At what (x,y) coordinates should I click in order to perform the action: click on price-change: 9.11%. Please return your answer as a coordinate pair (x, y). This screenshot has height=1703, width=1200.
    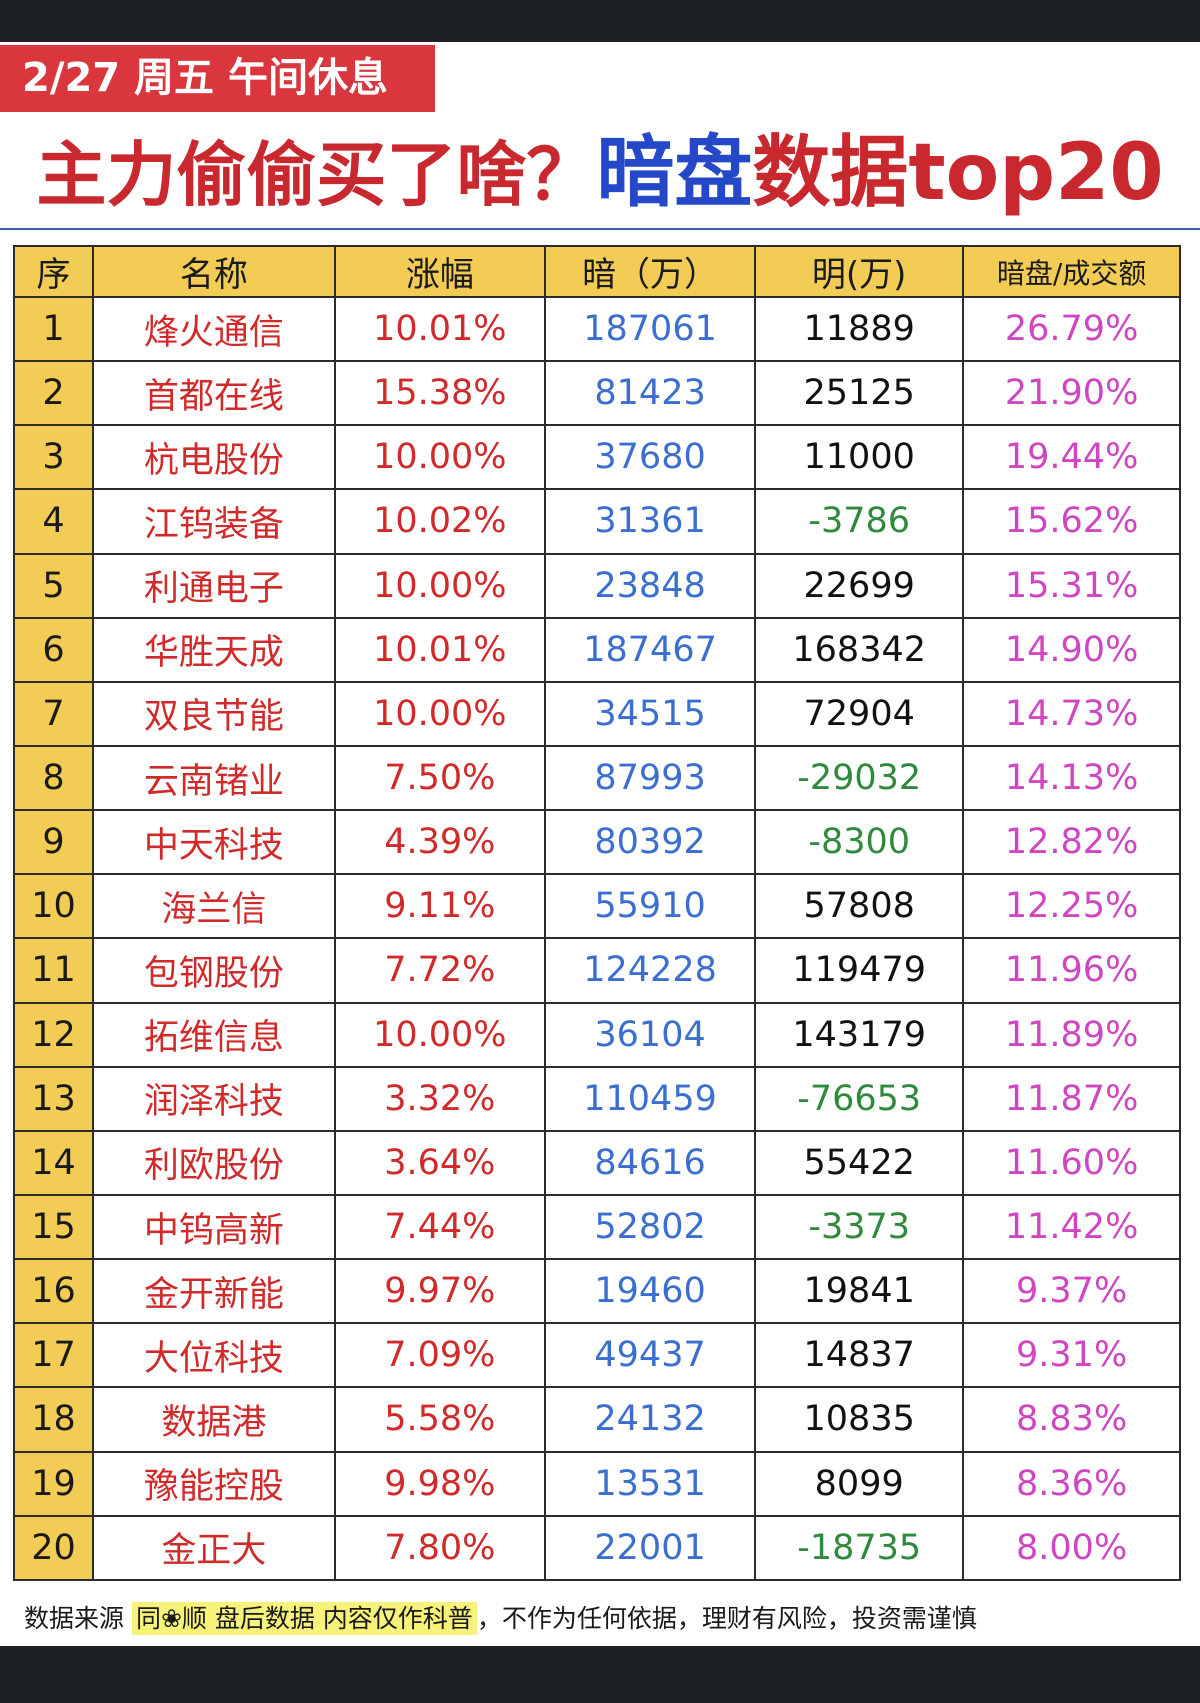
    Looking at the image, I should click on (439, 906).